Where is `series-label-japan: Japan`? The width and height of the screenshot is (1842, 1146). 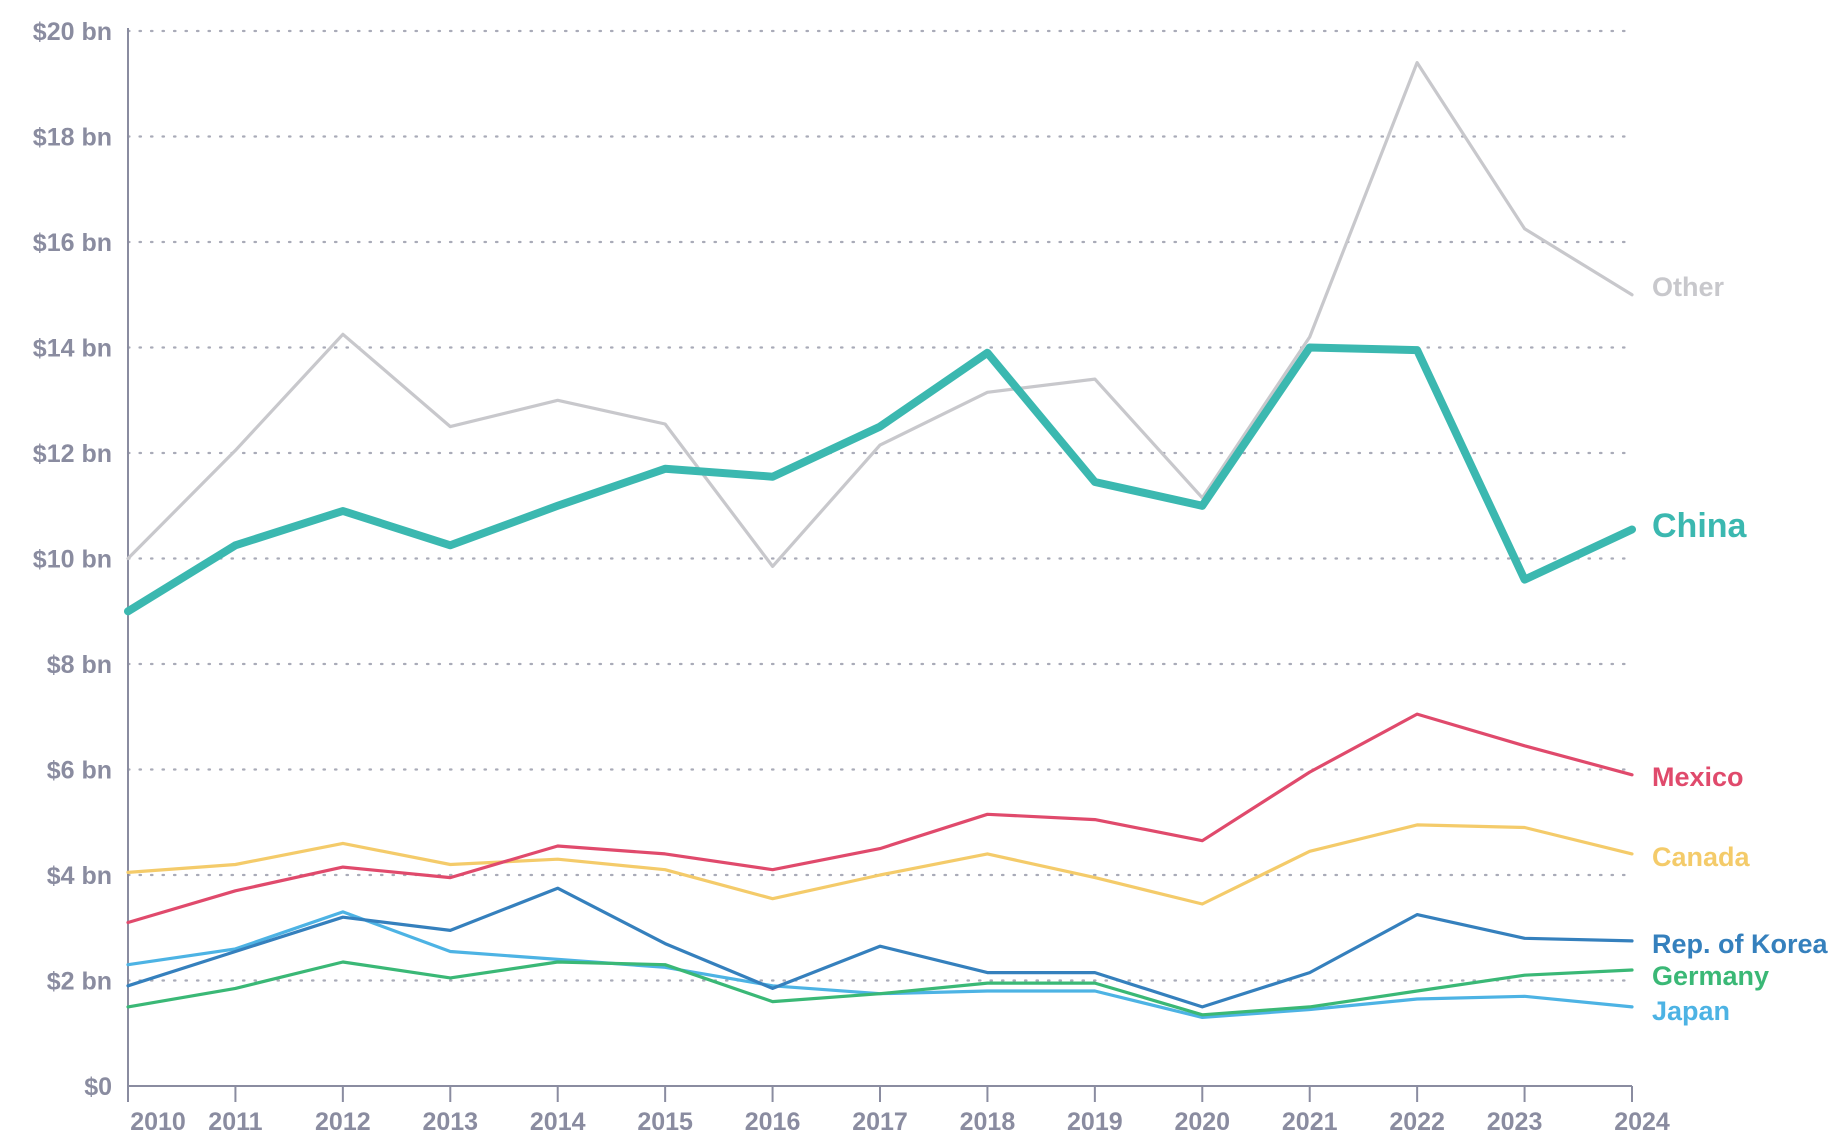 series-label-japan: Japan is located at coordinates (1691, 1011).